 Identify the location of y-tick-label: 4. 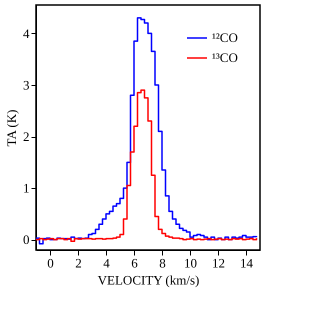
(26, 33).